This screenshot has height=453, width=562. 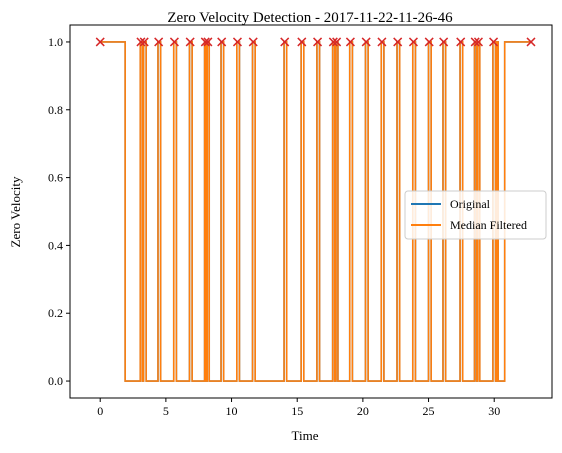 I want to click on y-tick-label: 0.0, so click(x=55, y=381).